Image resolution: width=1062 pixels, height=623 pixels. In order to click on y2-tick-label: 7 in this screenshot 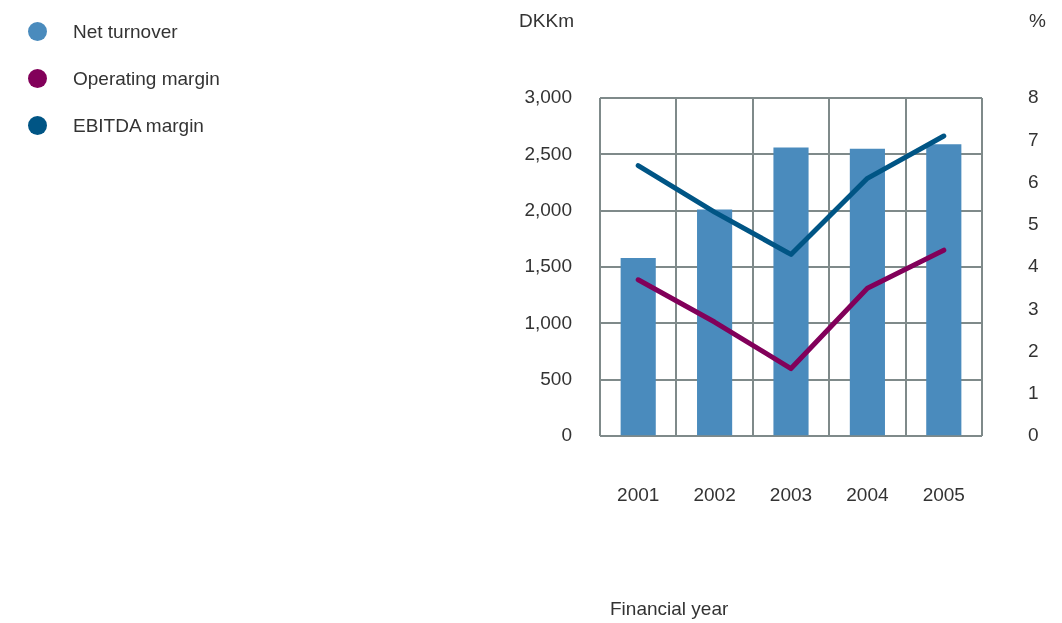, I will do `click(1033, 139)`.